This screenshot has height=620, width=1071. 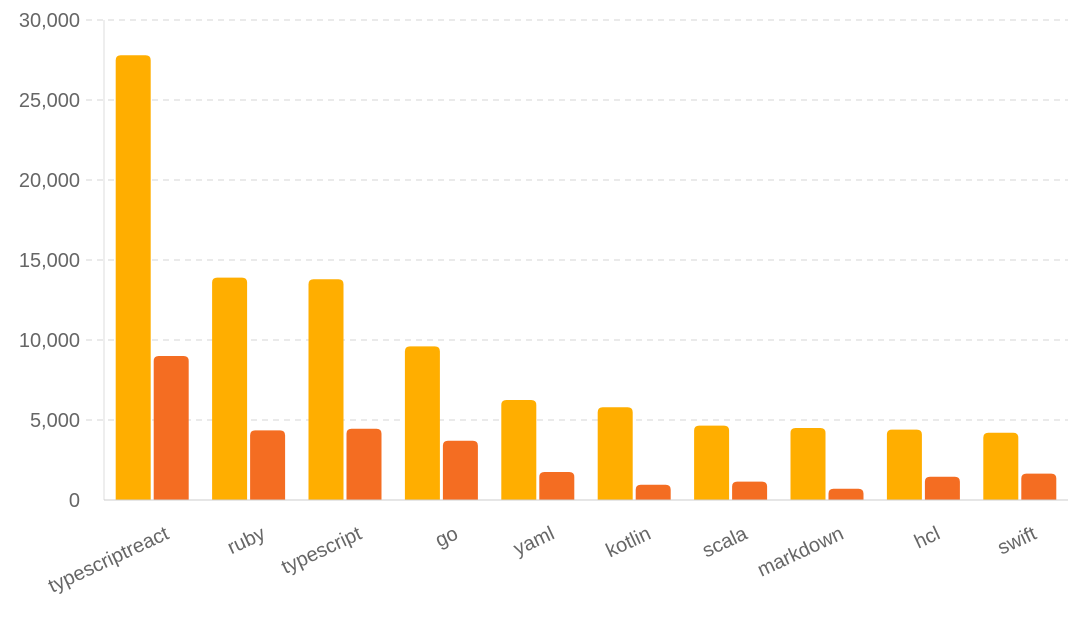 I want to click on x-tick-label: swift, so click(x=1017, y=540).